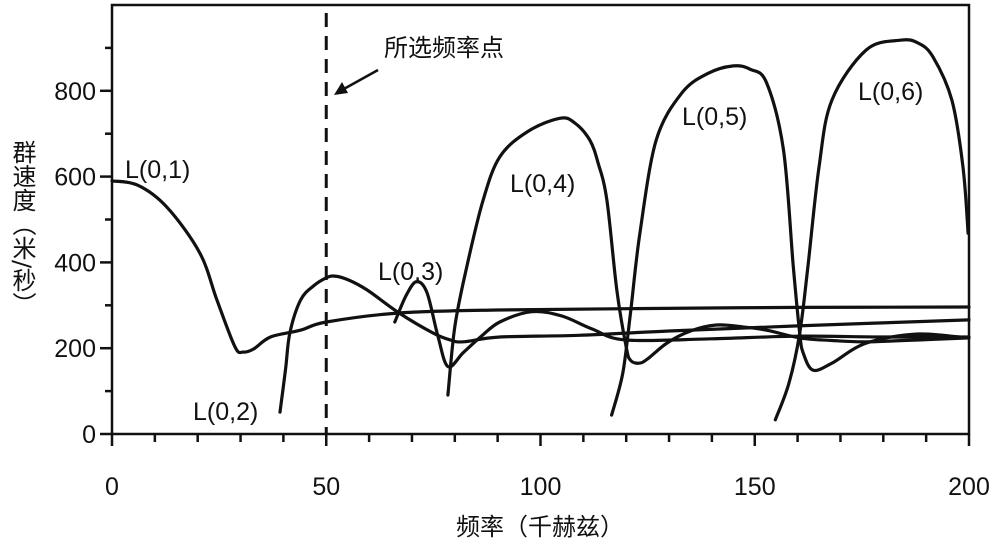 Image resolution: width=1000 pixels, height=548 pixels. I want to click on annotation-label: 所选频率点, so click(444, 48).